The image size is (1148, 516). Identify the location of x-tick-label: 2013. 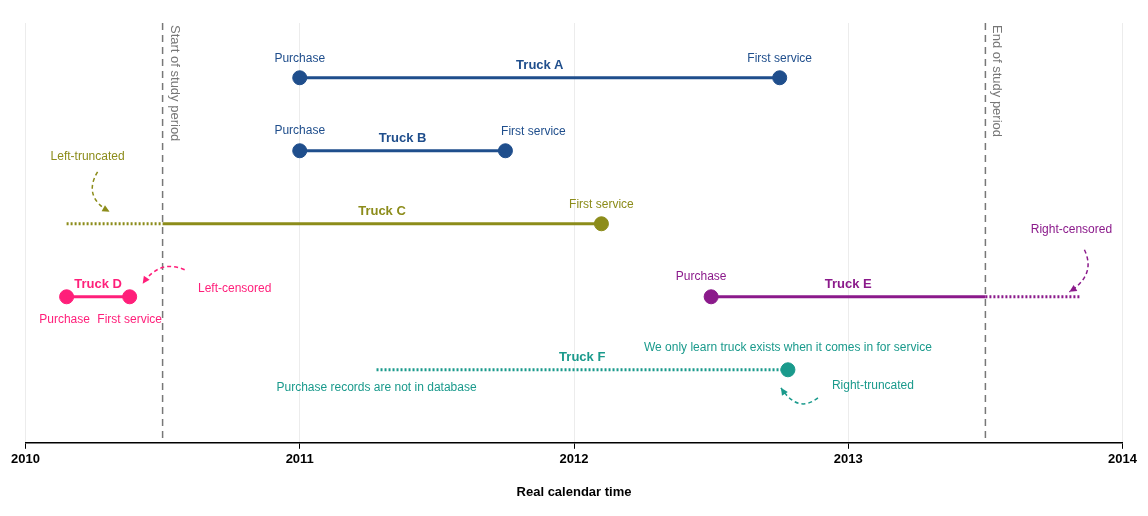
(848, 459).